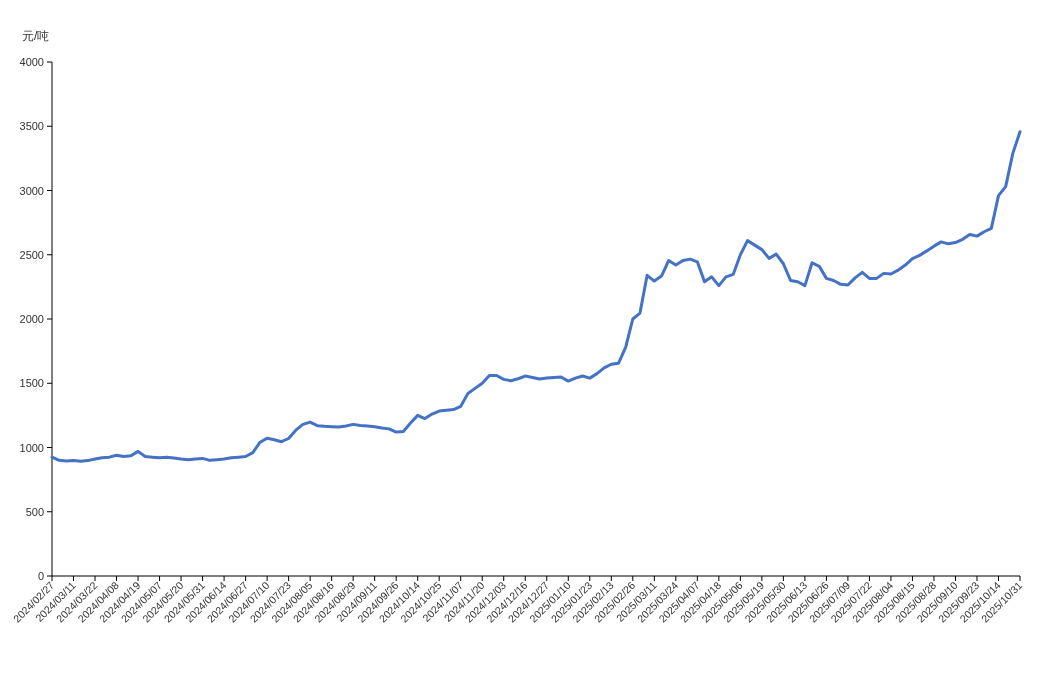 The image size is (1043, 675). Describe the element at coordinates (31, 319) in the screenshot. I see `y-tick-label: 2000` at that location.